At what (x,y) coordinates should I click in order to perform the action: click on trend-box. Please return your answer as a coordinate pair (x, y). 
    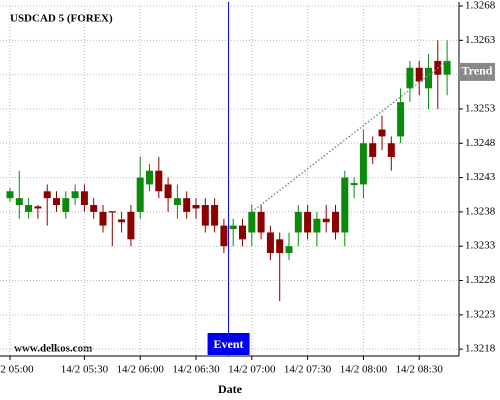
    Looking at the image, I should click on (477, 71).